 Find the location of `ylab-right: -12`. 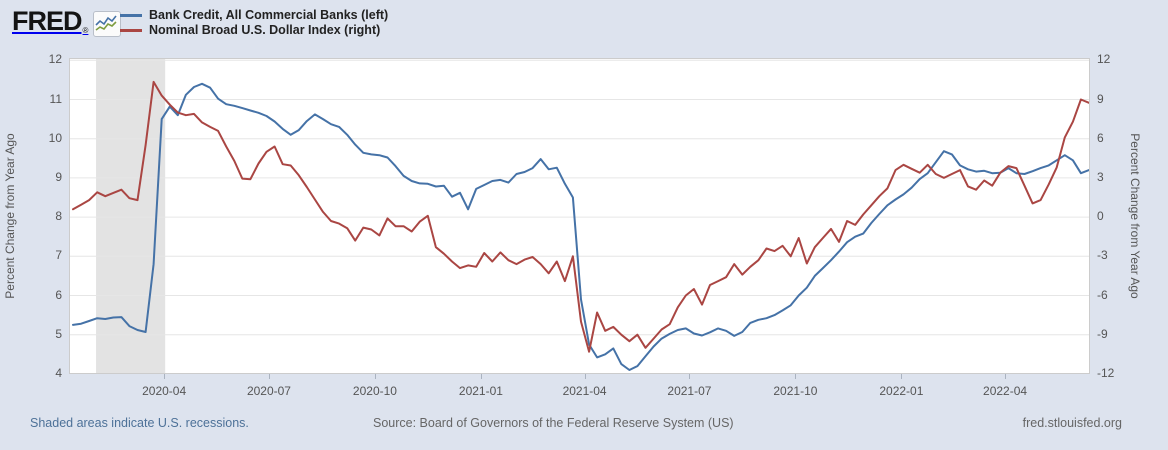

ylab-right: -12 is located at coordinates (1106, 372).